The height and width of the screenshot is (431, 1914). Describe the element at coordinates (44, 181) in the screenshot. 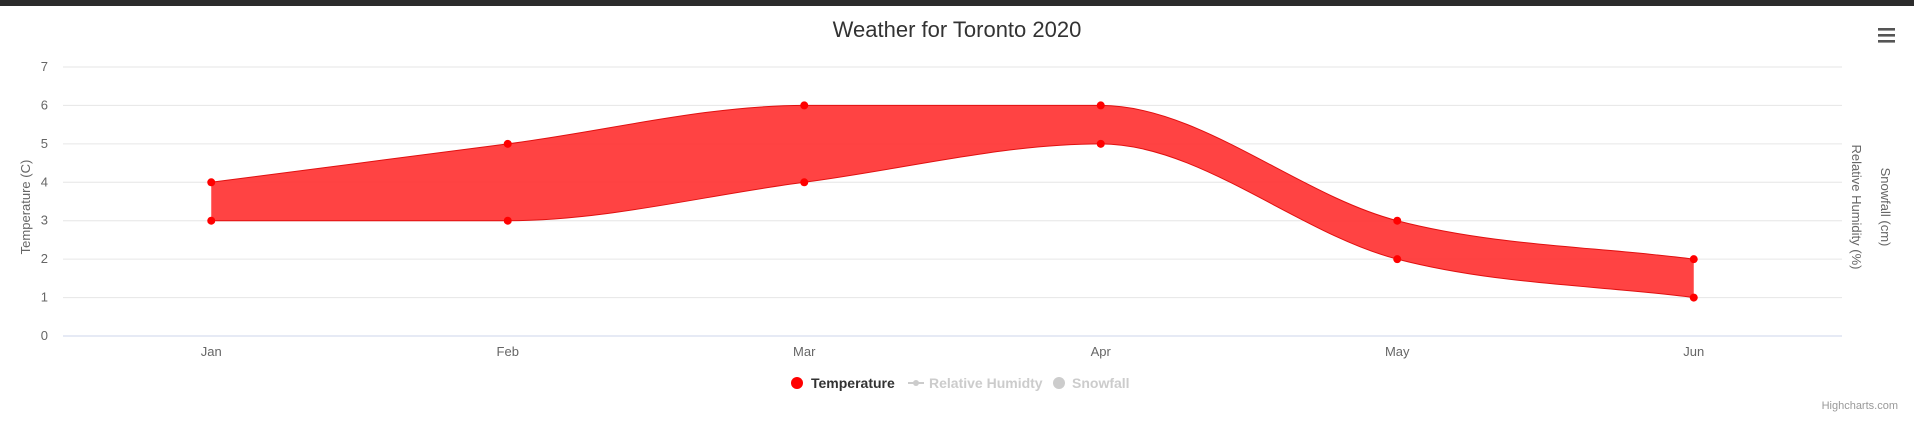

I see `y-tick-label: 4` at that location.